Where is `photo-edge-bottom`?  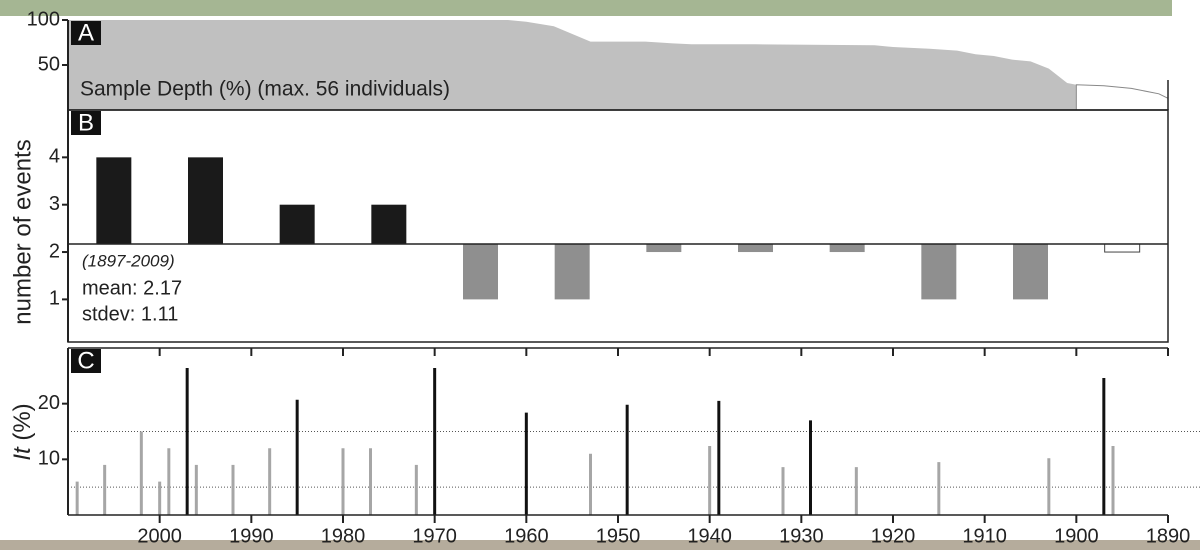
photo-edge-bottom is located at coordinates (600, 545).